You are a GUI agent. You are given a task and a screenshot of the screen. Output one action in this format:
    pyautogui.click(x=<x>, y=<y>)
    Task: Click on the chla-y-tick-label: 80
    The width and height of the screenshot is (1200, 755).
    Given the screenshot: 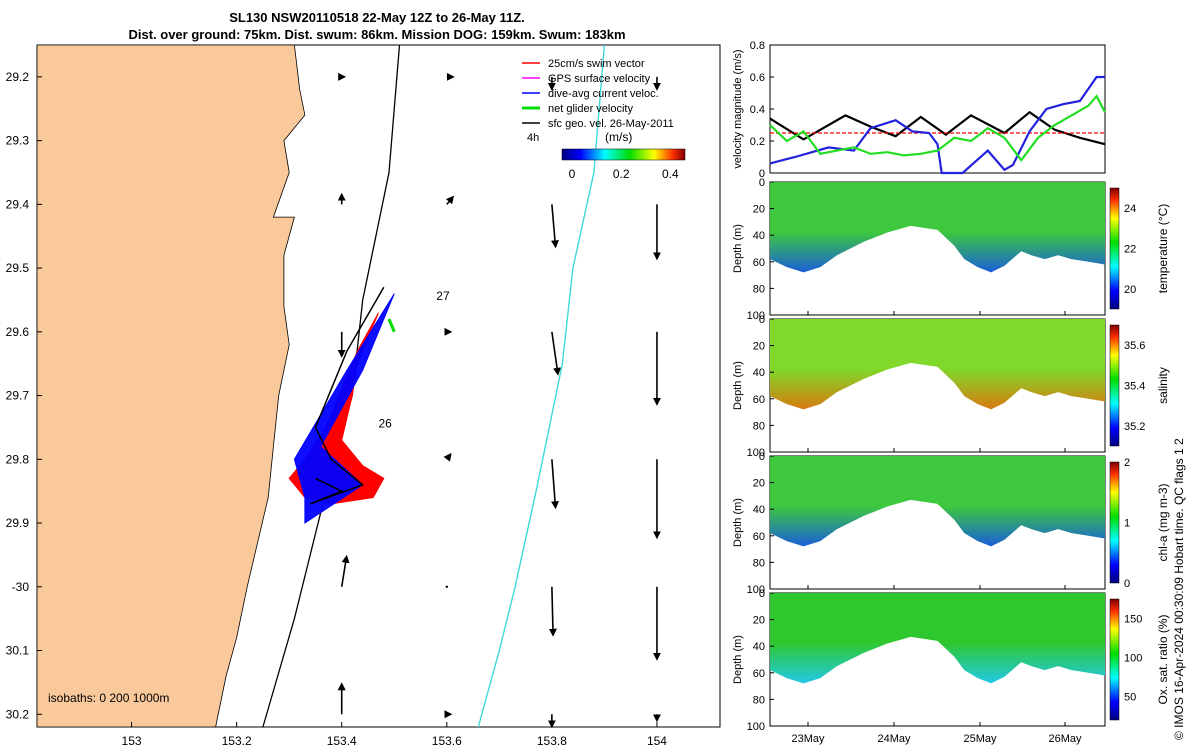 What is the action you would take?
    pyautogui.click(x=759, y=563)
    